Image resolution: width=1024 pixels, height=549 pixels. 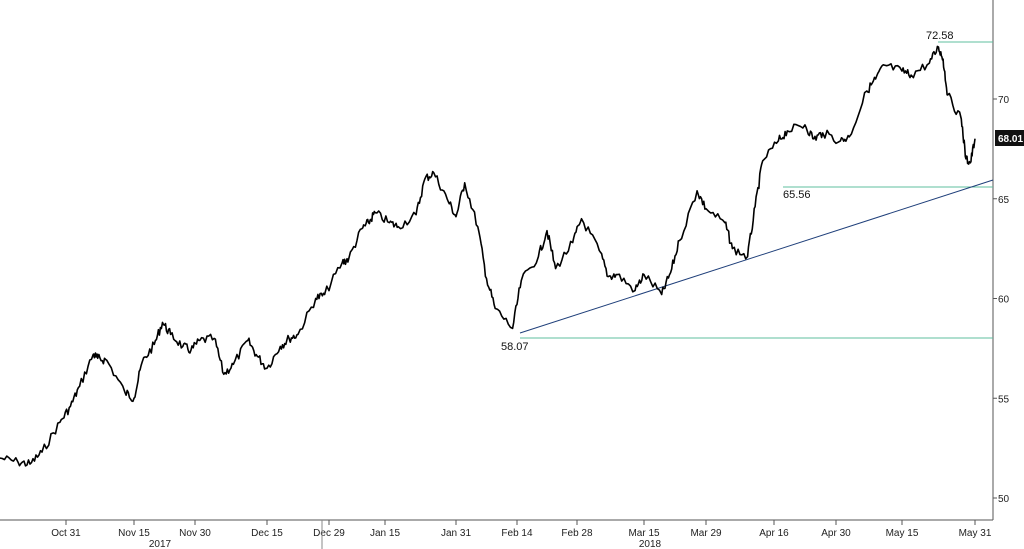 I want to click on x-tick-label: Apr 16, so click(x=774, y=533).